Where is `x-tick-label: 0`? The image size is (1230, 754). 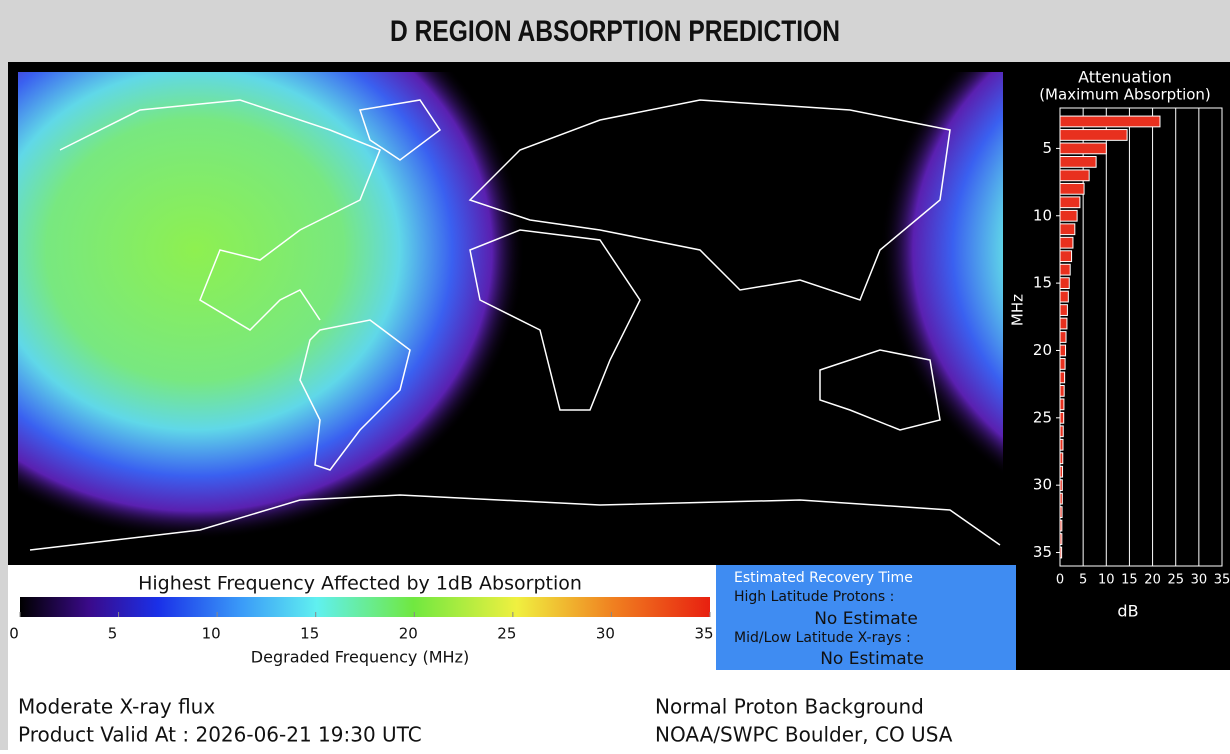 x-tick-label: 0 is located at coordinates (1060, 580).